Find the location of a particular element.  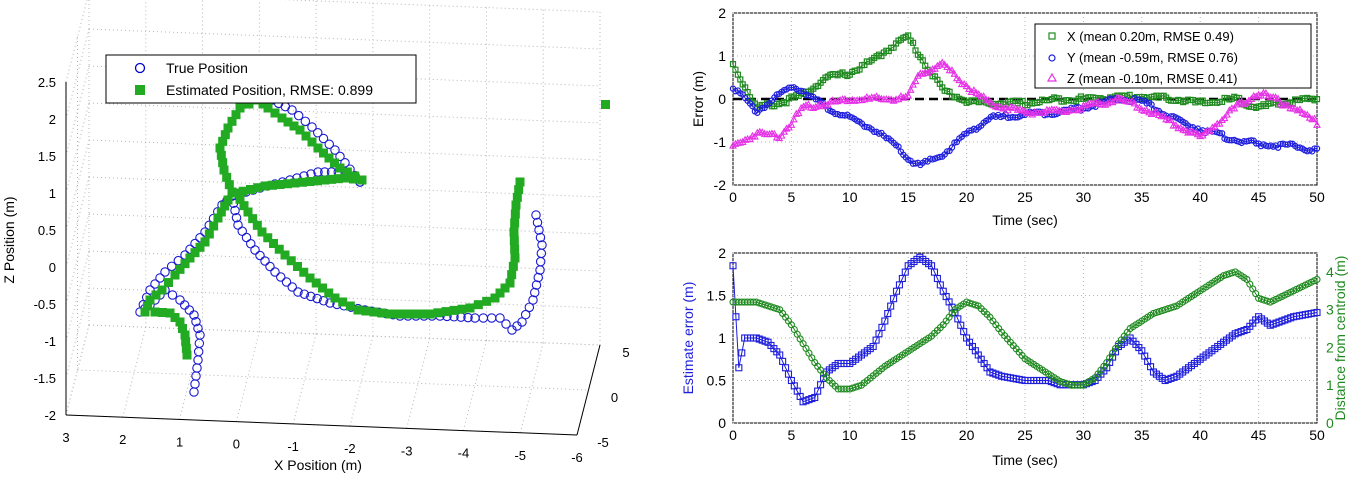

x-tick-label: 40 is located at coordinates (1200, 197).